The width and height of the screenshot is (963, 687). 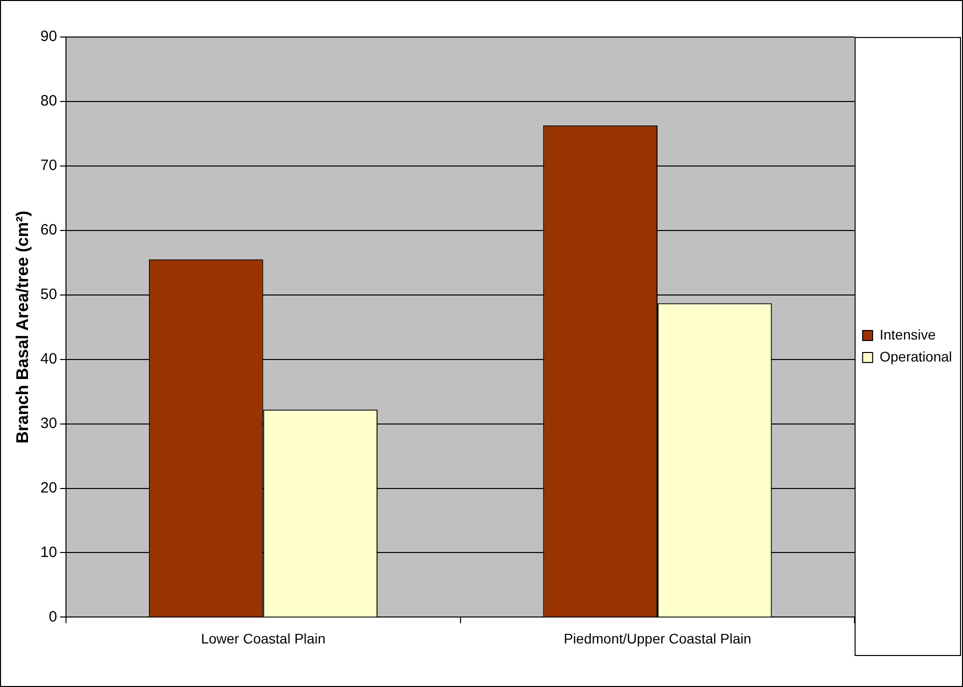 What do you see at coordinates (263, 638) in the screenshot?
I see `x-tick-label: Lower Coastal Plain` at bounding box center [263, 638].